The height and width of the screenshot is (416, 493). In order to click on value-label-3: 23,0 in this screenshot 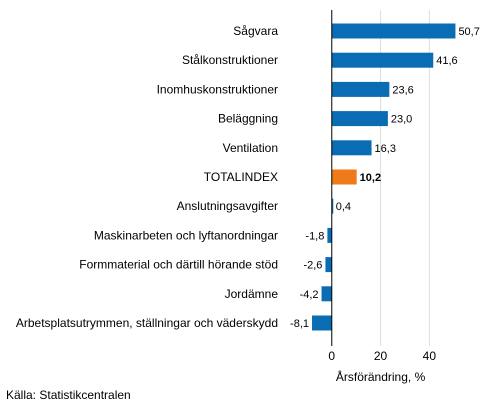, I will do `click(401, 120)`.